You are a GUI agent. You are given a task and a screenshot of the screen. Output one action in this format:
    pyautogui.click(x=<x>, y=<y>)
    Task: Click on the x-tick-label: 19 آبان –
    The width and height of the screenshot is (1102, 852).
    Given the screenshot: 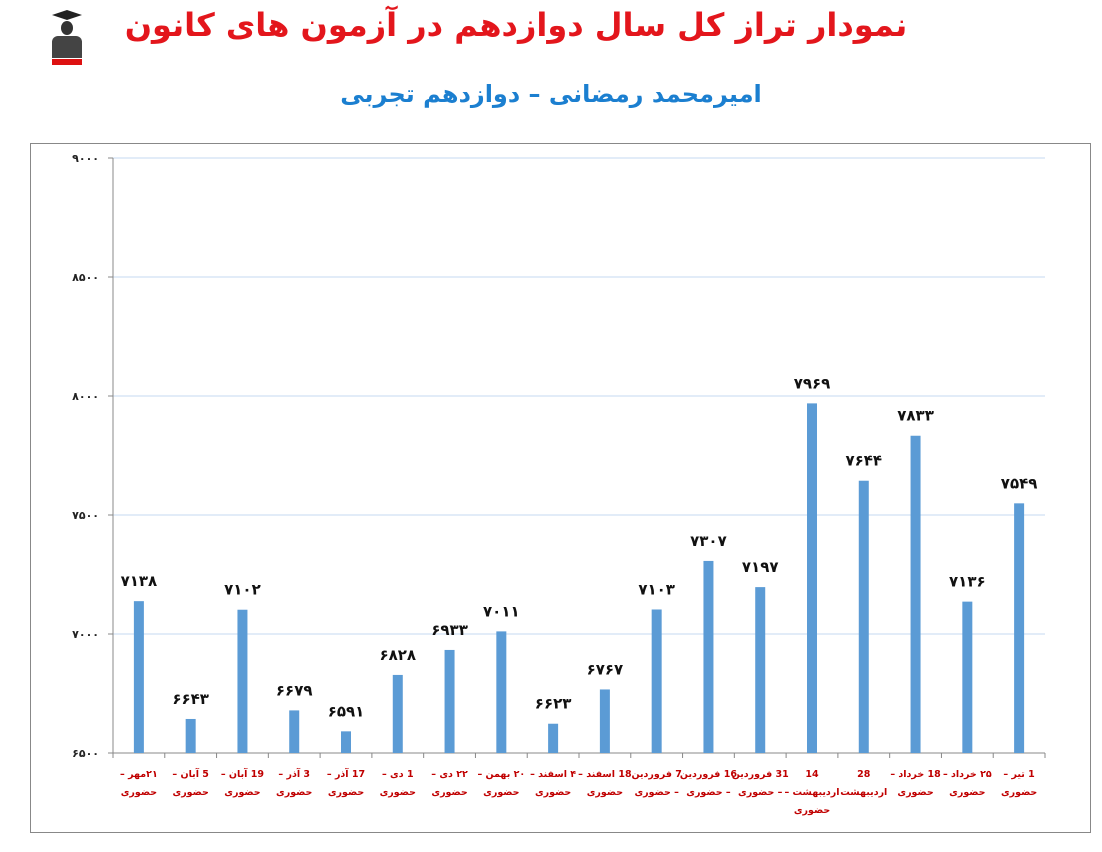 What is the action you would take?
    pyautogui.click(x=242, y=773)
    